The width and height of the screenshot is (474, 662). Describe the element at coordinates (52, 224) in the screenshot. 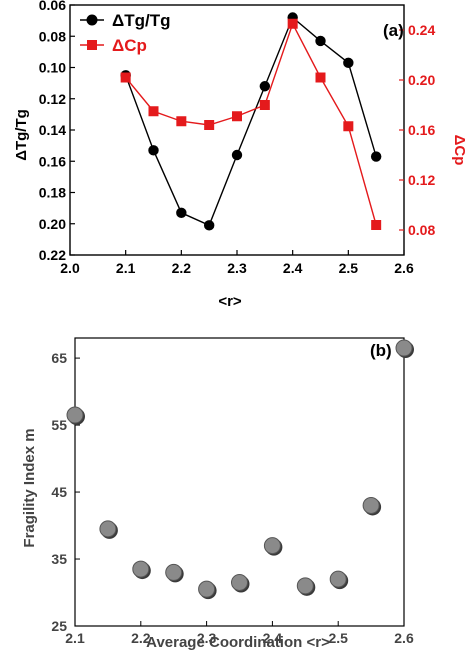

I see `y-tick-label-left: 0.20` at that location.